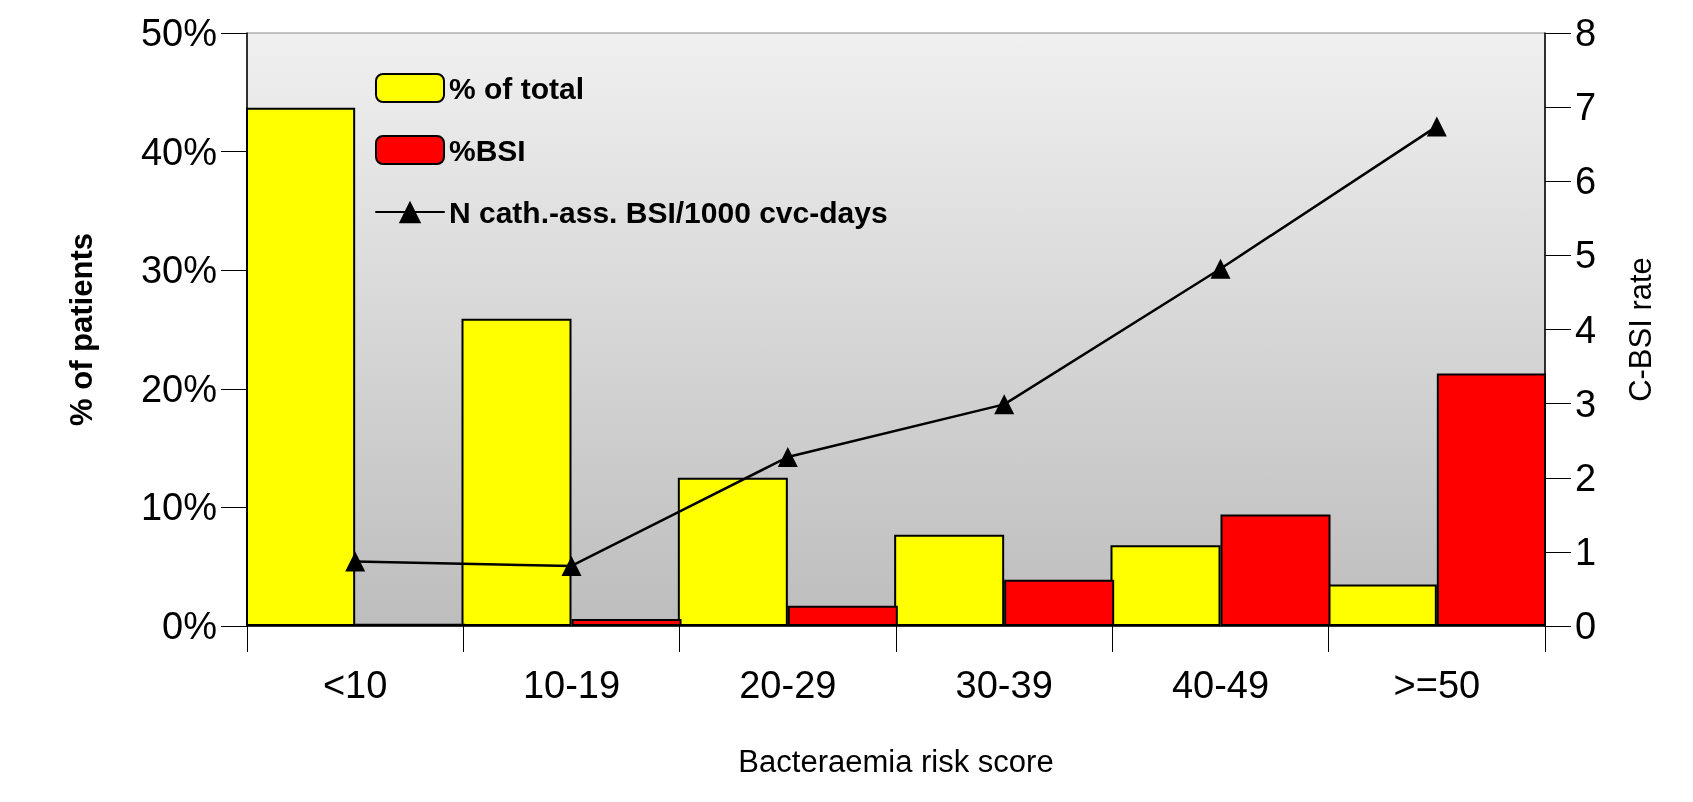 The image size is (1693, 802). Describe the element at coordinates (487, 150) in the screenshot. I see `legend-label: %BSI` at that location.